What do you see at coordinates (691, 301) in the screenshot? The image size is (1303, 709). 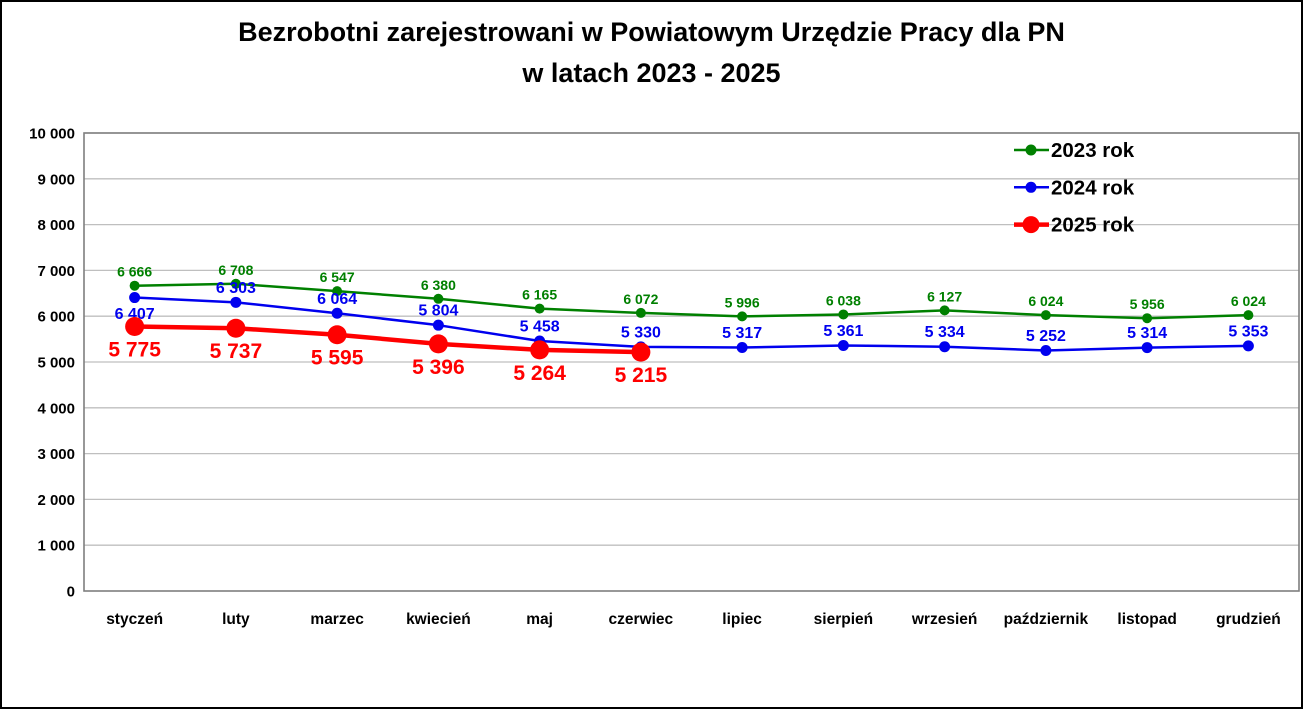 I see `series-line-2023-rok` at bounding box center [691, 301].